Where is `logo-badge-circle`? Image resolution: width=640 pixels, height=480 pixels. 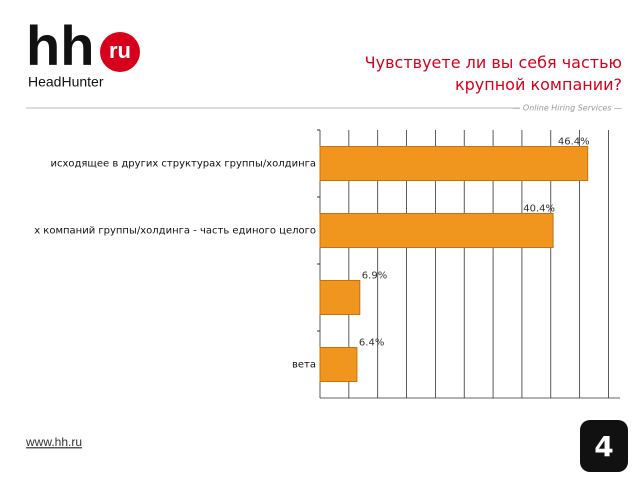 logo-badge-circle is located at coordinates (120, 52).